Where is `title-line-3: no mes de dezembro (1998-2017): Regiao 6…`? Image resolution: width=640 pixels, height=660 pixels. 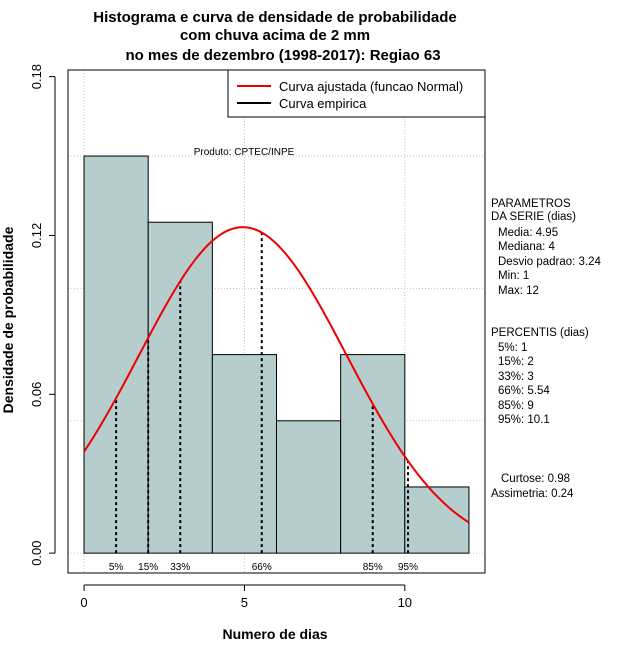
title-line-3: no mes de dezembro (1998-2017): Regiao 6… is located at coordinates (282, 55).